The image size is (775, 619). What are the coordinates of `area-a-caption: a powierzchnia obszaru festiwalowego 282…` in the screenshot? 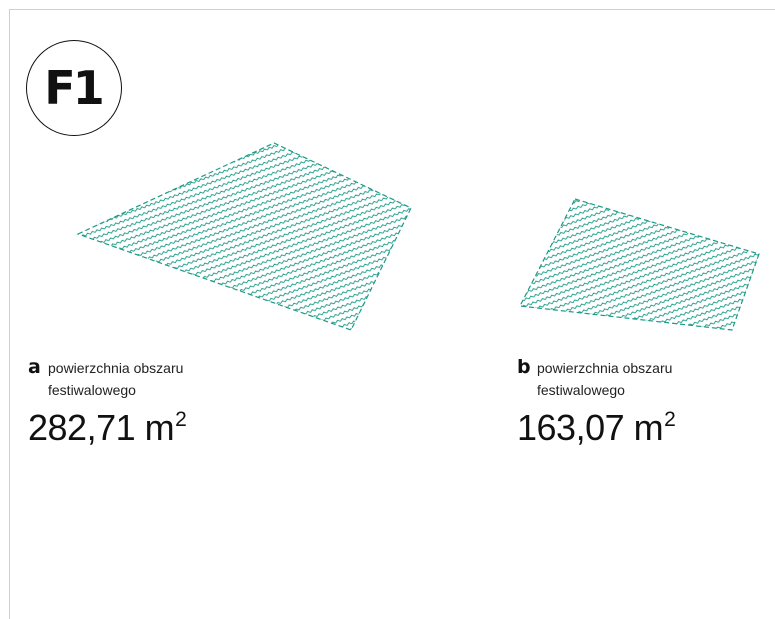 It's located at (107, 402).